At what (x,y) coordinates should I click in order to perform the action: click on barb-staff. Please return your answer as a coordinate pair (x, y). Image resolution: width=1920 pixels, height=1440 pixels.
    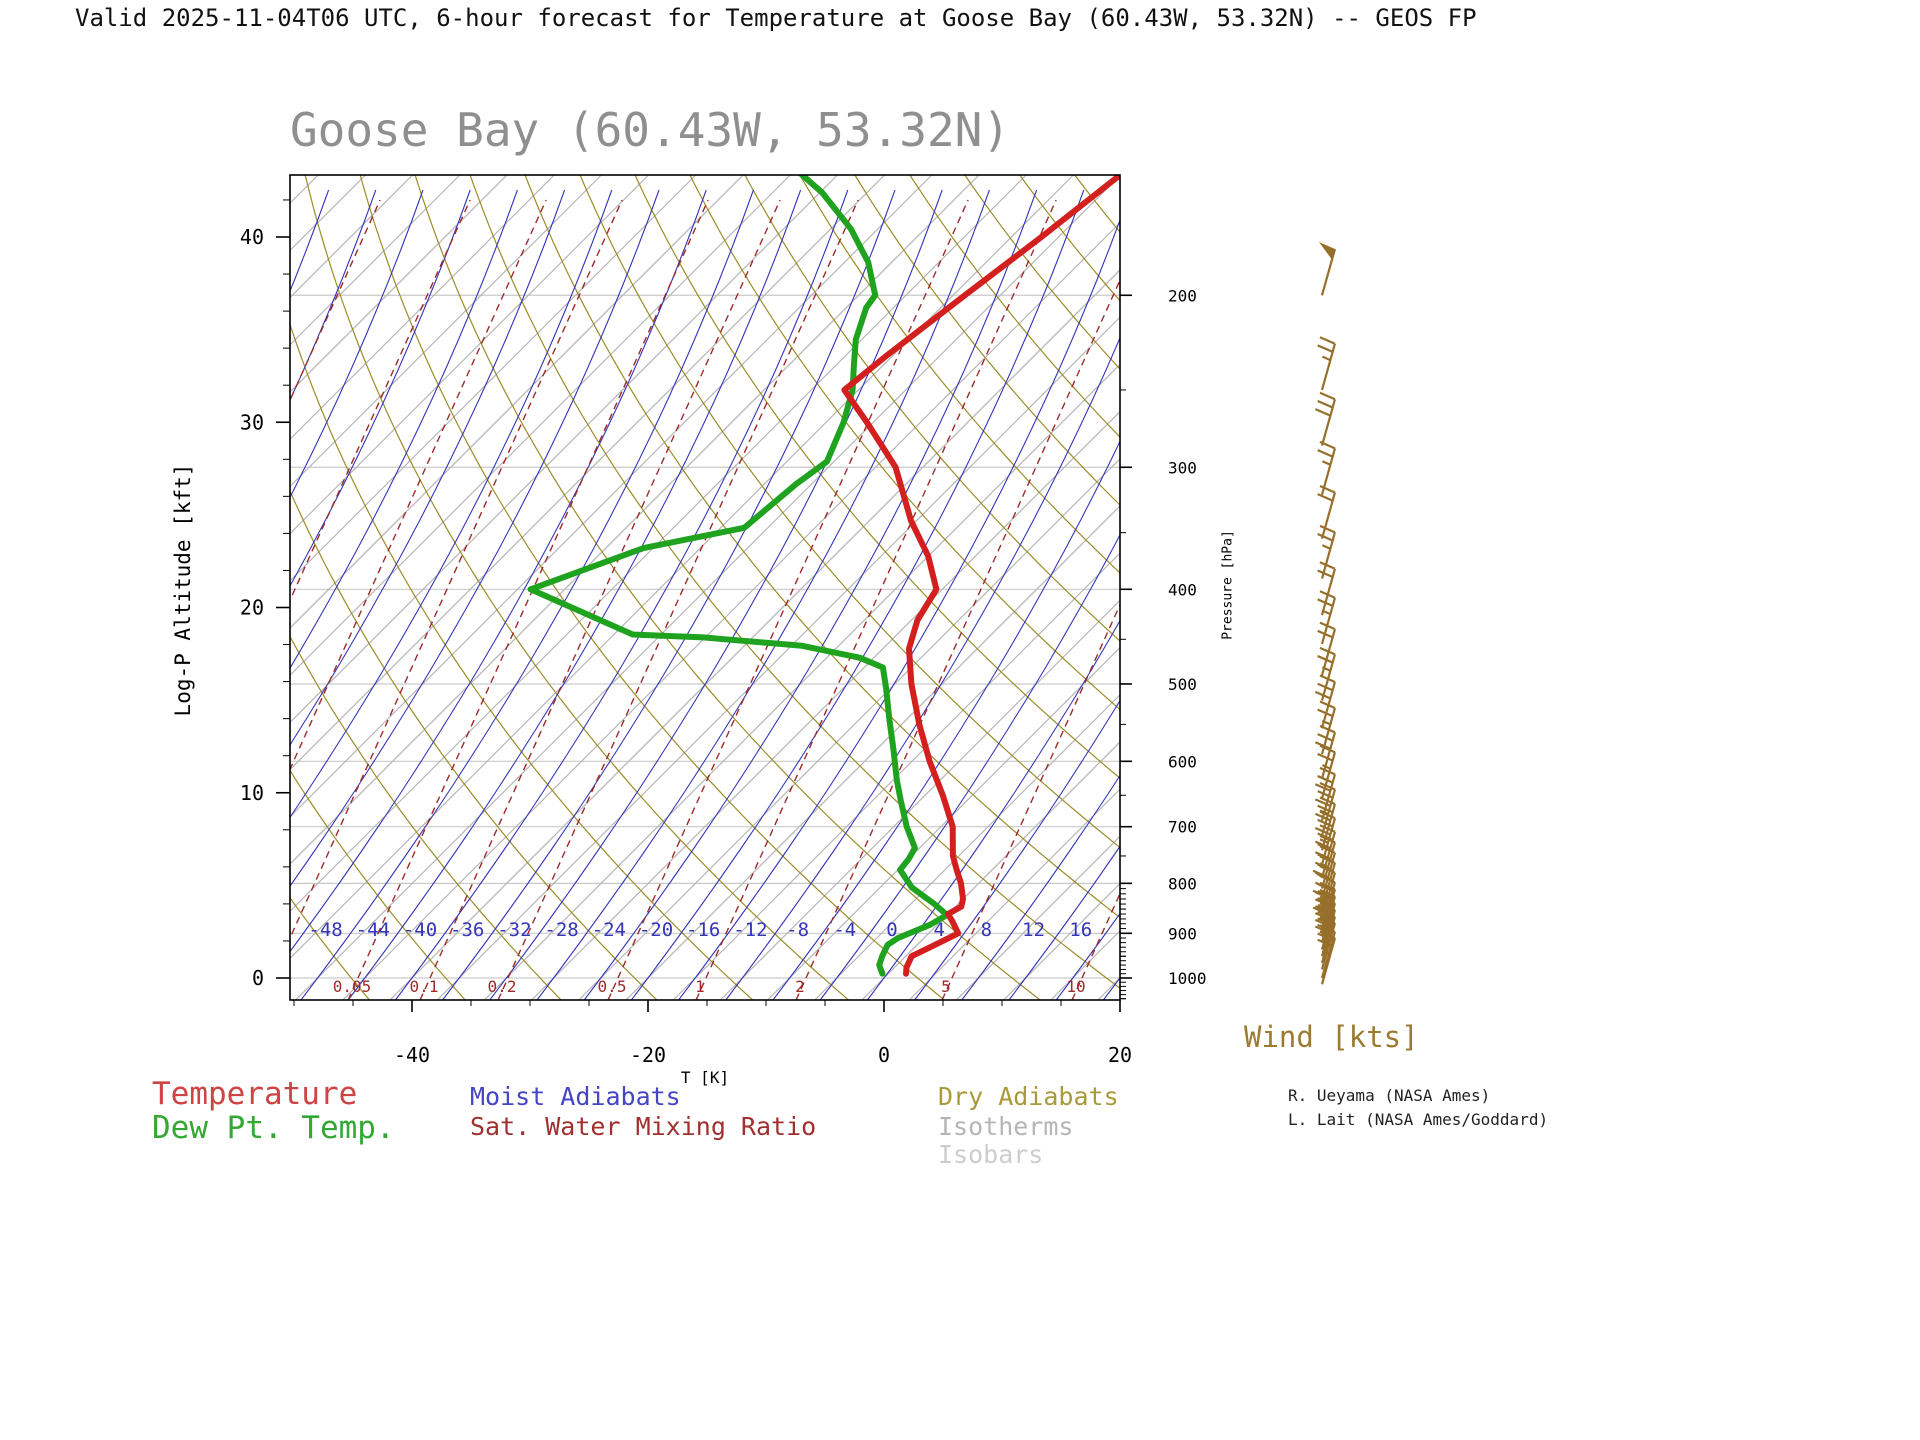
    Looking at the image, I should click on (1328, 272).